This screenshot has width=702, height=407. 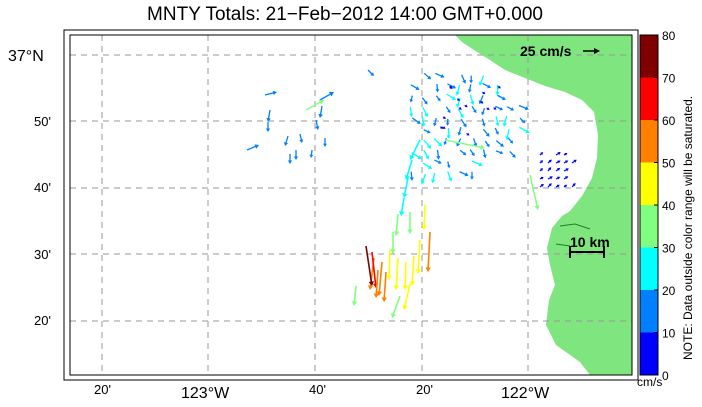 What do you see at coordinates (102, 389) in the screenshot?
I see `lon-label-20a: 20'` at bounding box center [102, 389].